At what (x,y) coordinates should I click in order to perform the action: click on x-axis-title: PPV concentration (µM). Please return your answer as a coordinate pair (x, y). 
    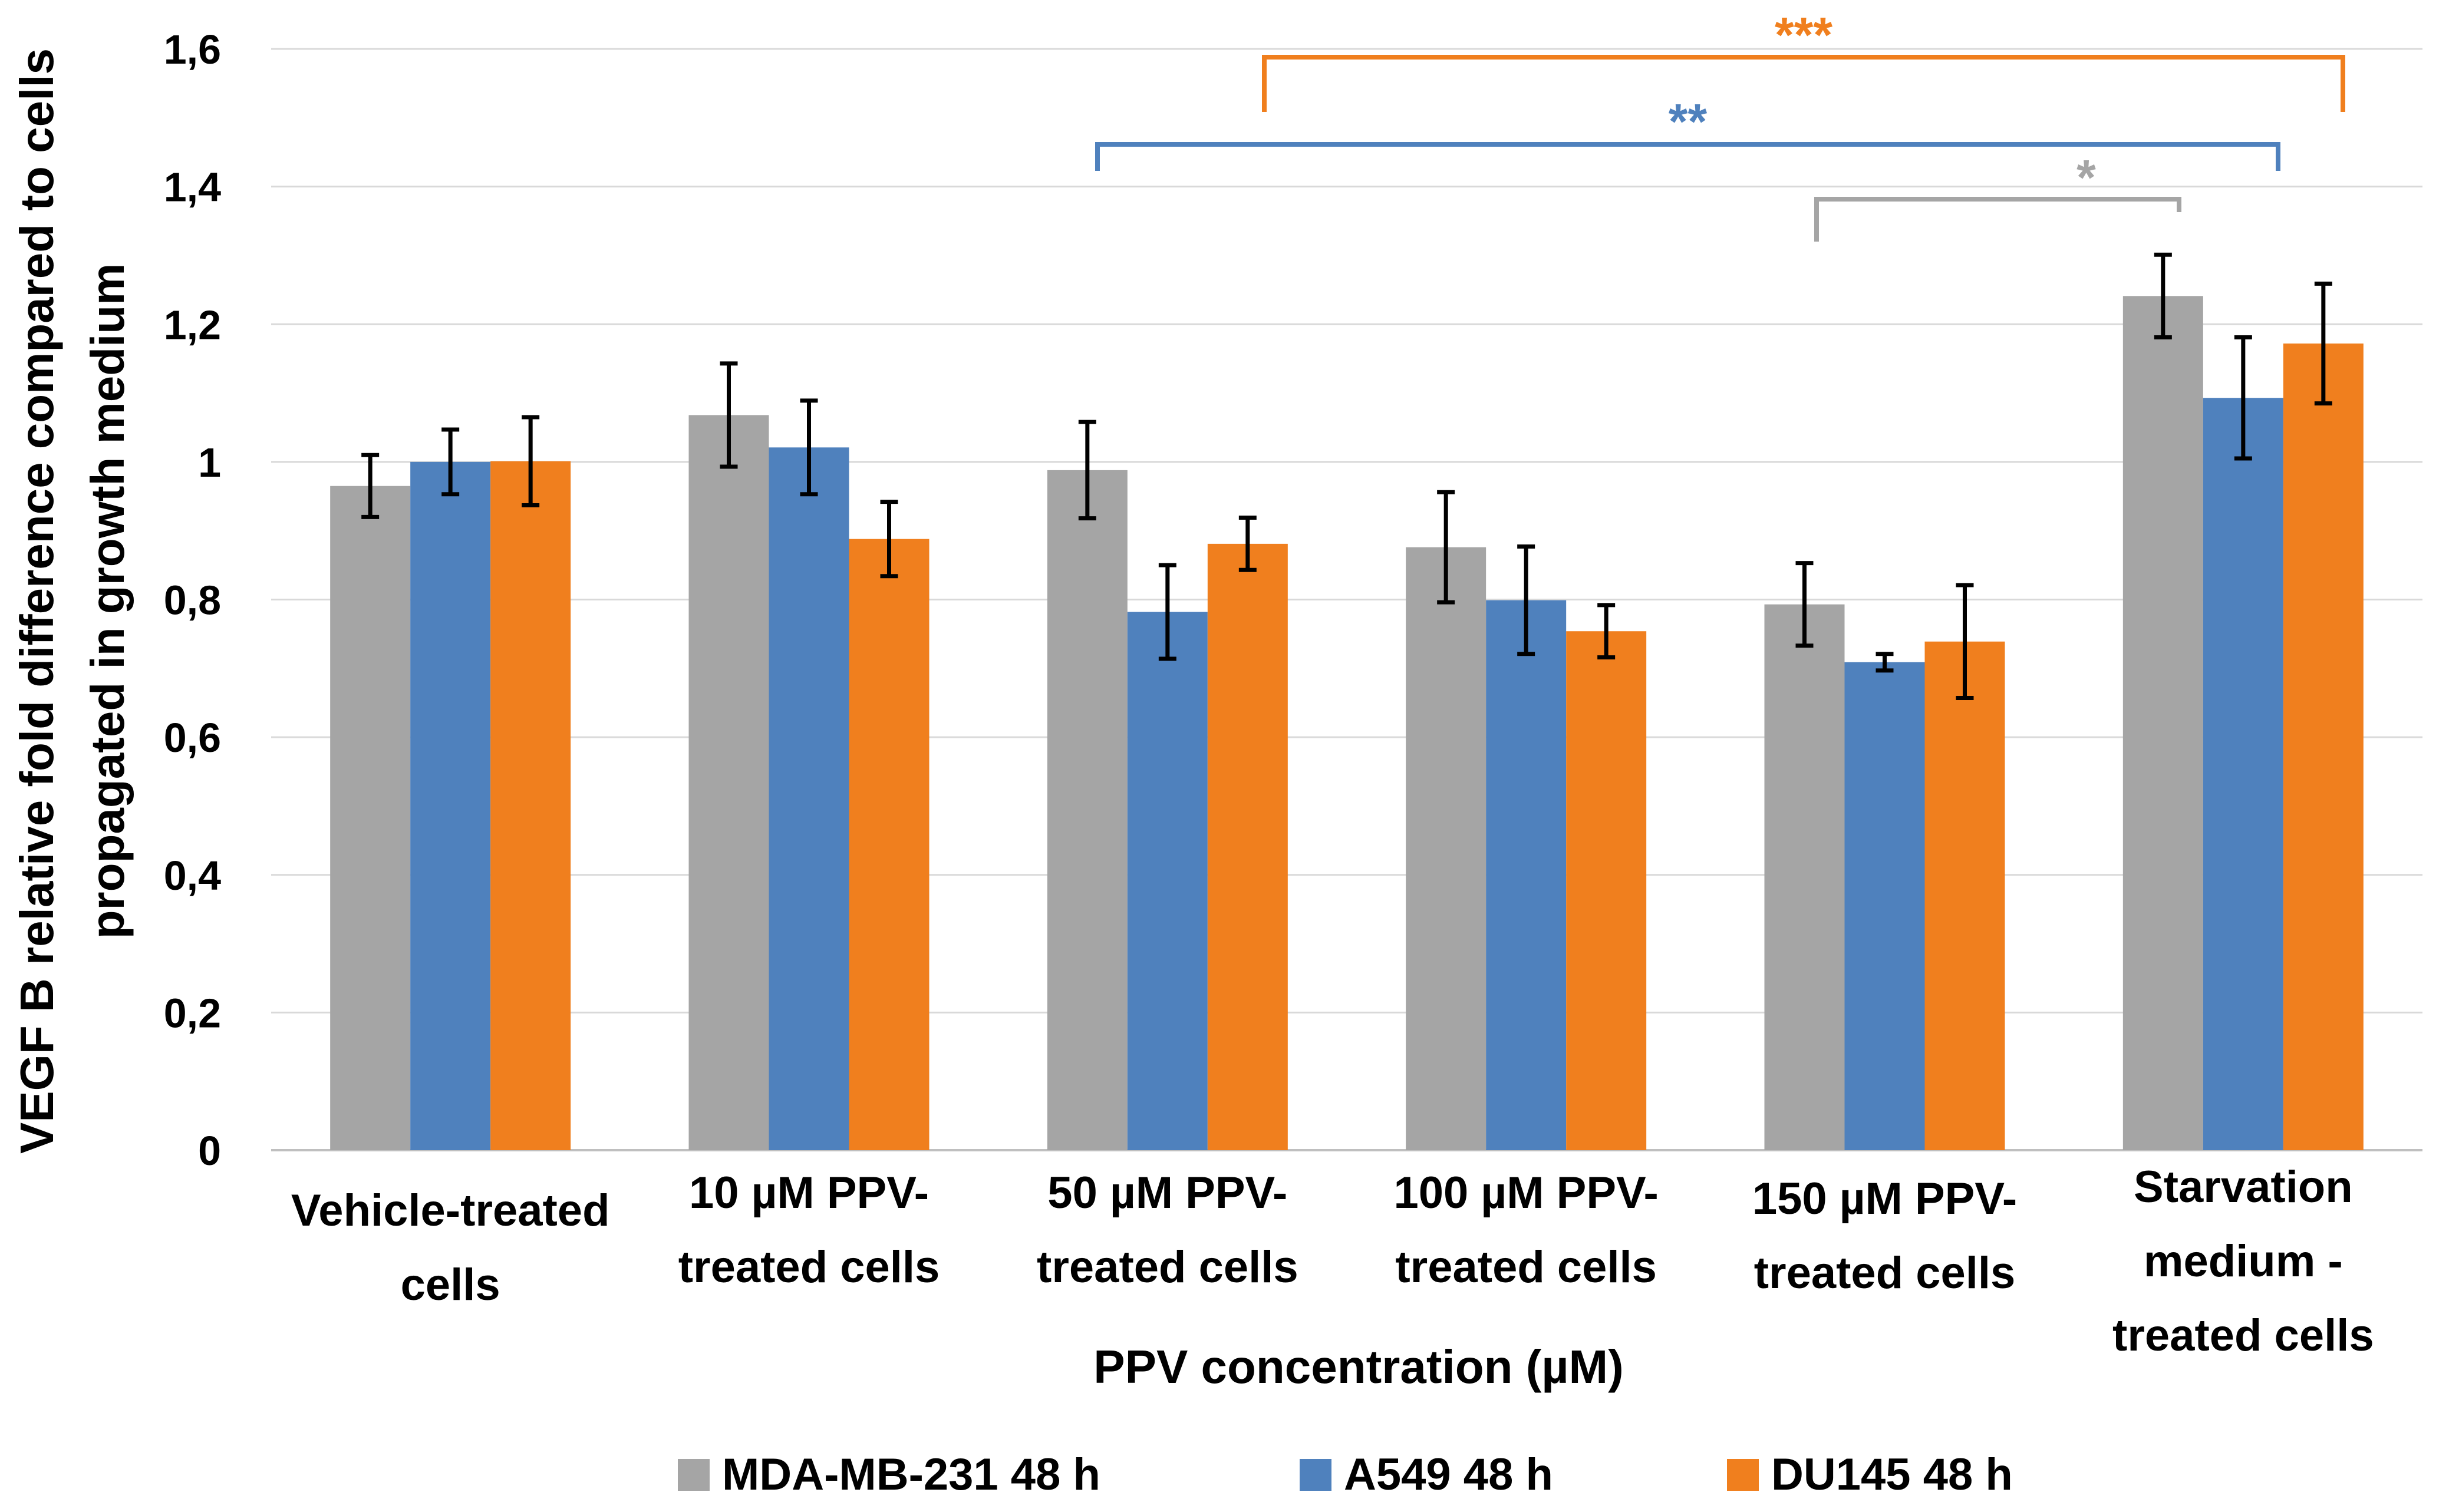
    Looking at the image, I should click on (1358, 1367).